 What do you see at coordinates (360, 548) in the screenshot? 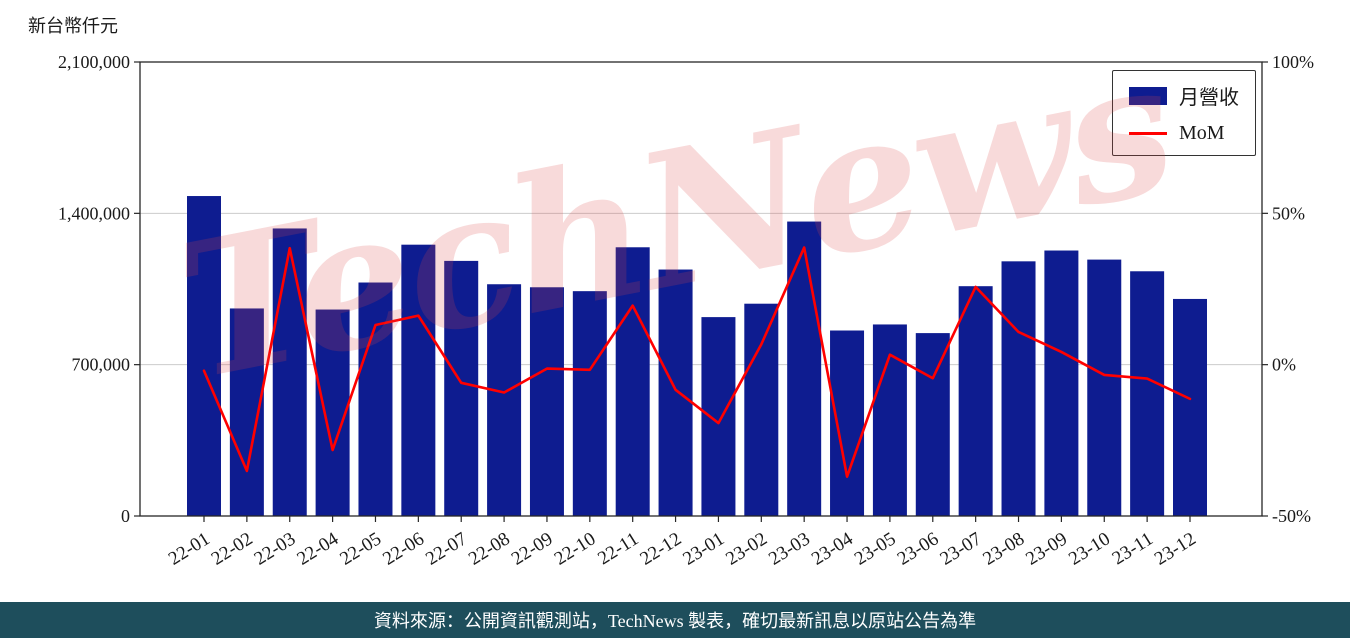
I see `x-tick-label: 22-05` at bounding box center [360, 548].